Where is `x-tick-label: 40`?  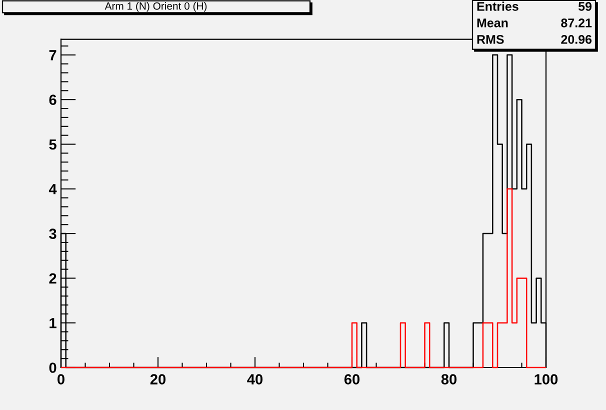 x-tick-label: 40 is located at coordinates (255, 379).